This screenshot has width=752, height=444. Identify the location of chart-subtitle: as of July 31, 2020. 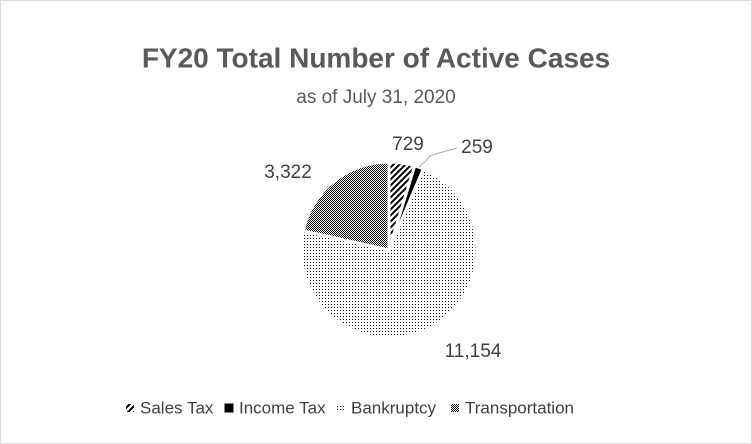
(376, 97).